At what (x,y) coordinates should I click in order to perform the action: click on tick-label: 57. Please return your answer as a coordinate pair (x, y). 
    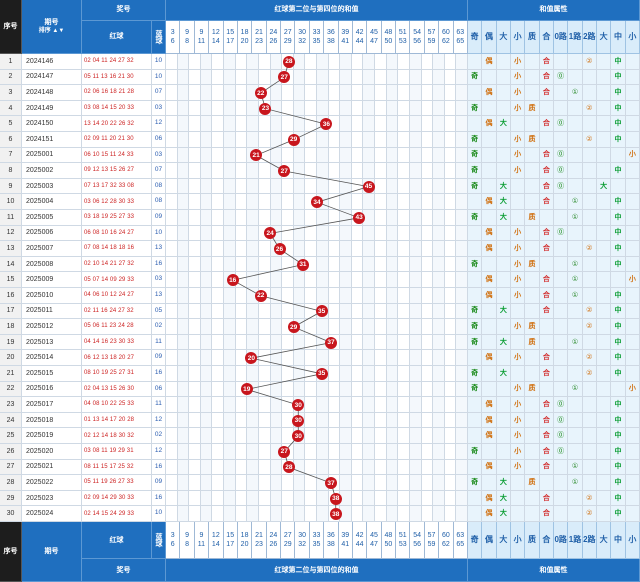
    Looking at the image, I should click on (431, 536).